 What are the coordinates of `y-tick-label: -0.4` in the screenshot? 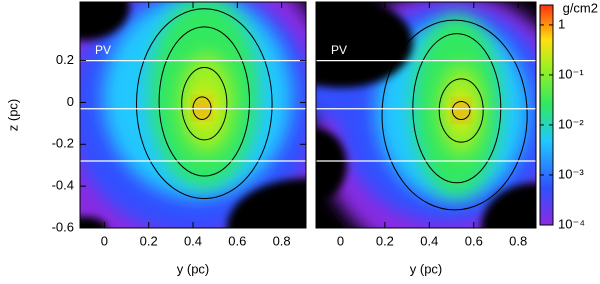 It's located at (63, 185).